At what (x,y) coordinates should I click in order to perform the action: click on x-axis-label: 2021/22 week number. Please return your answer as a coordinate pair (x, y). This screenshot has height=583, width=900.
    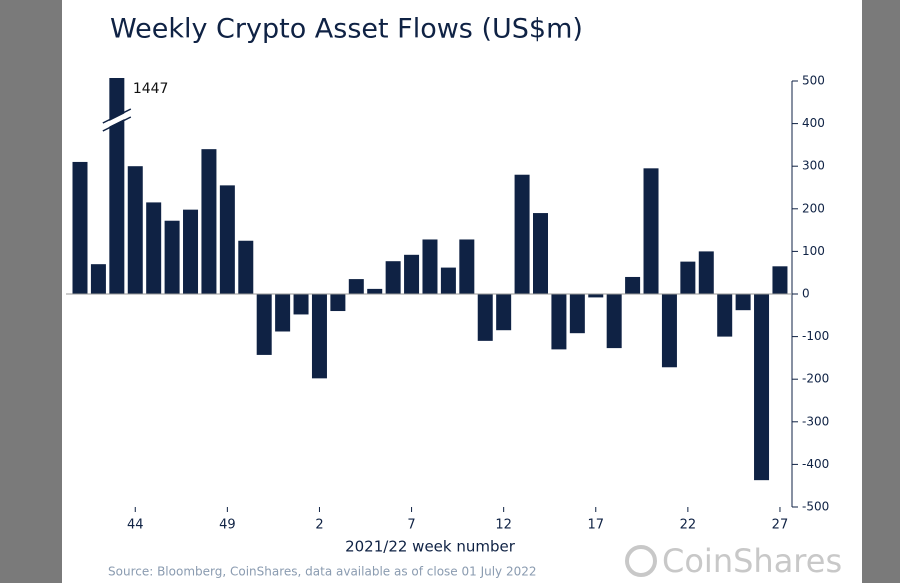
    Looking at the image, I should click on (430, 547).